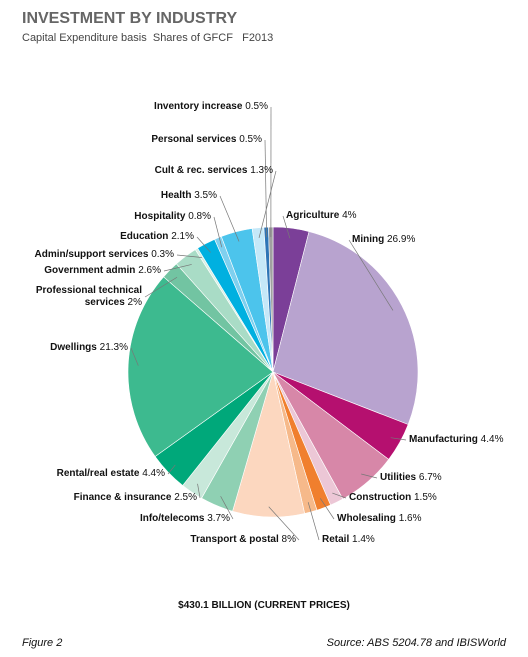 This screenshot has height=657, width=528. What do you see at coordinates (90, 270) in the screenshot?
I see `category-name: Government admin` at bounding box center [90, 270].